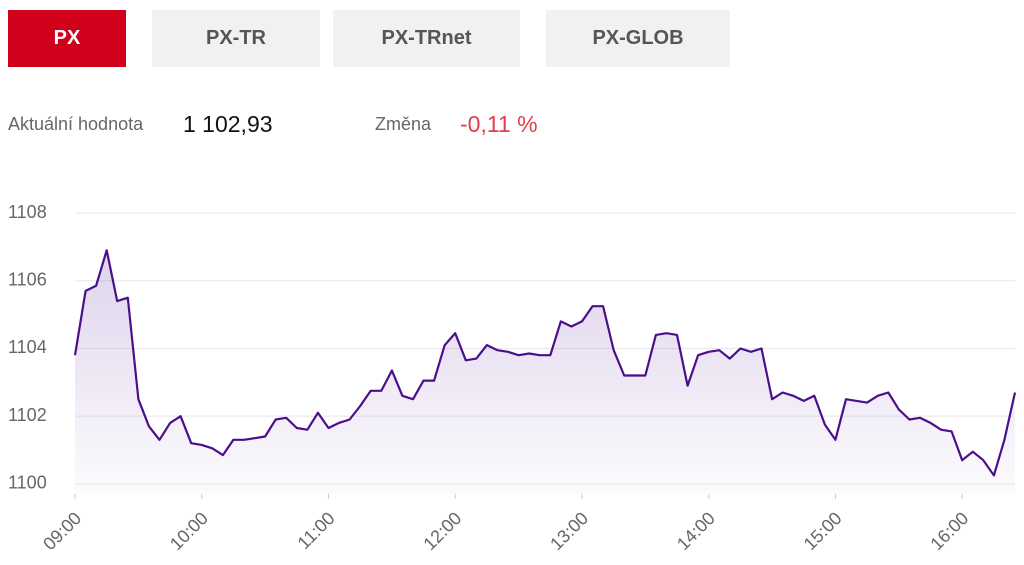 This screenshot has width=1024, height=565. Describe the element at coordinates (228, 124) in the screenshot. I see `value: 1 102,93` at that location.